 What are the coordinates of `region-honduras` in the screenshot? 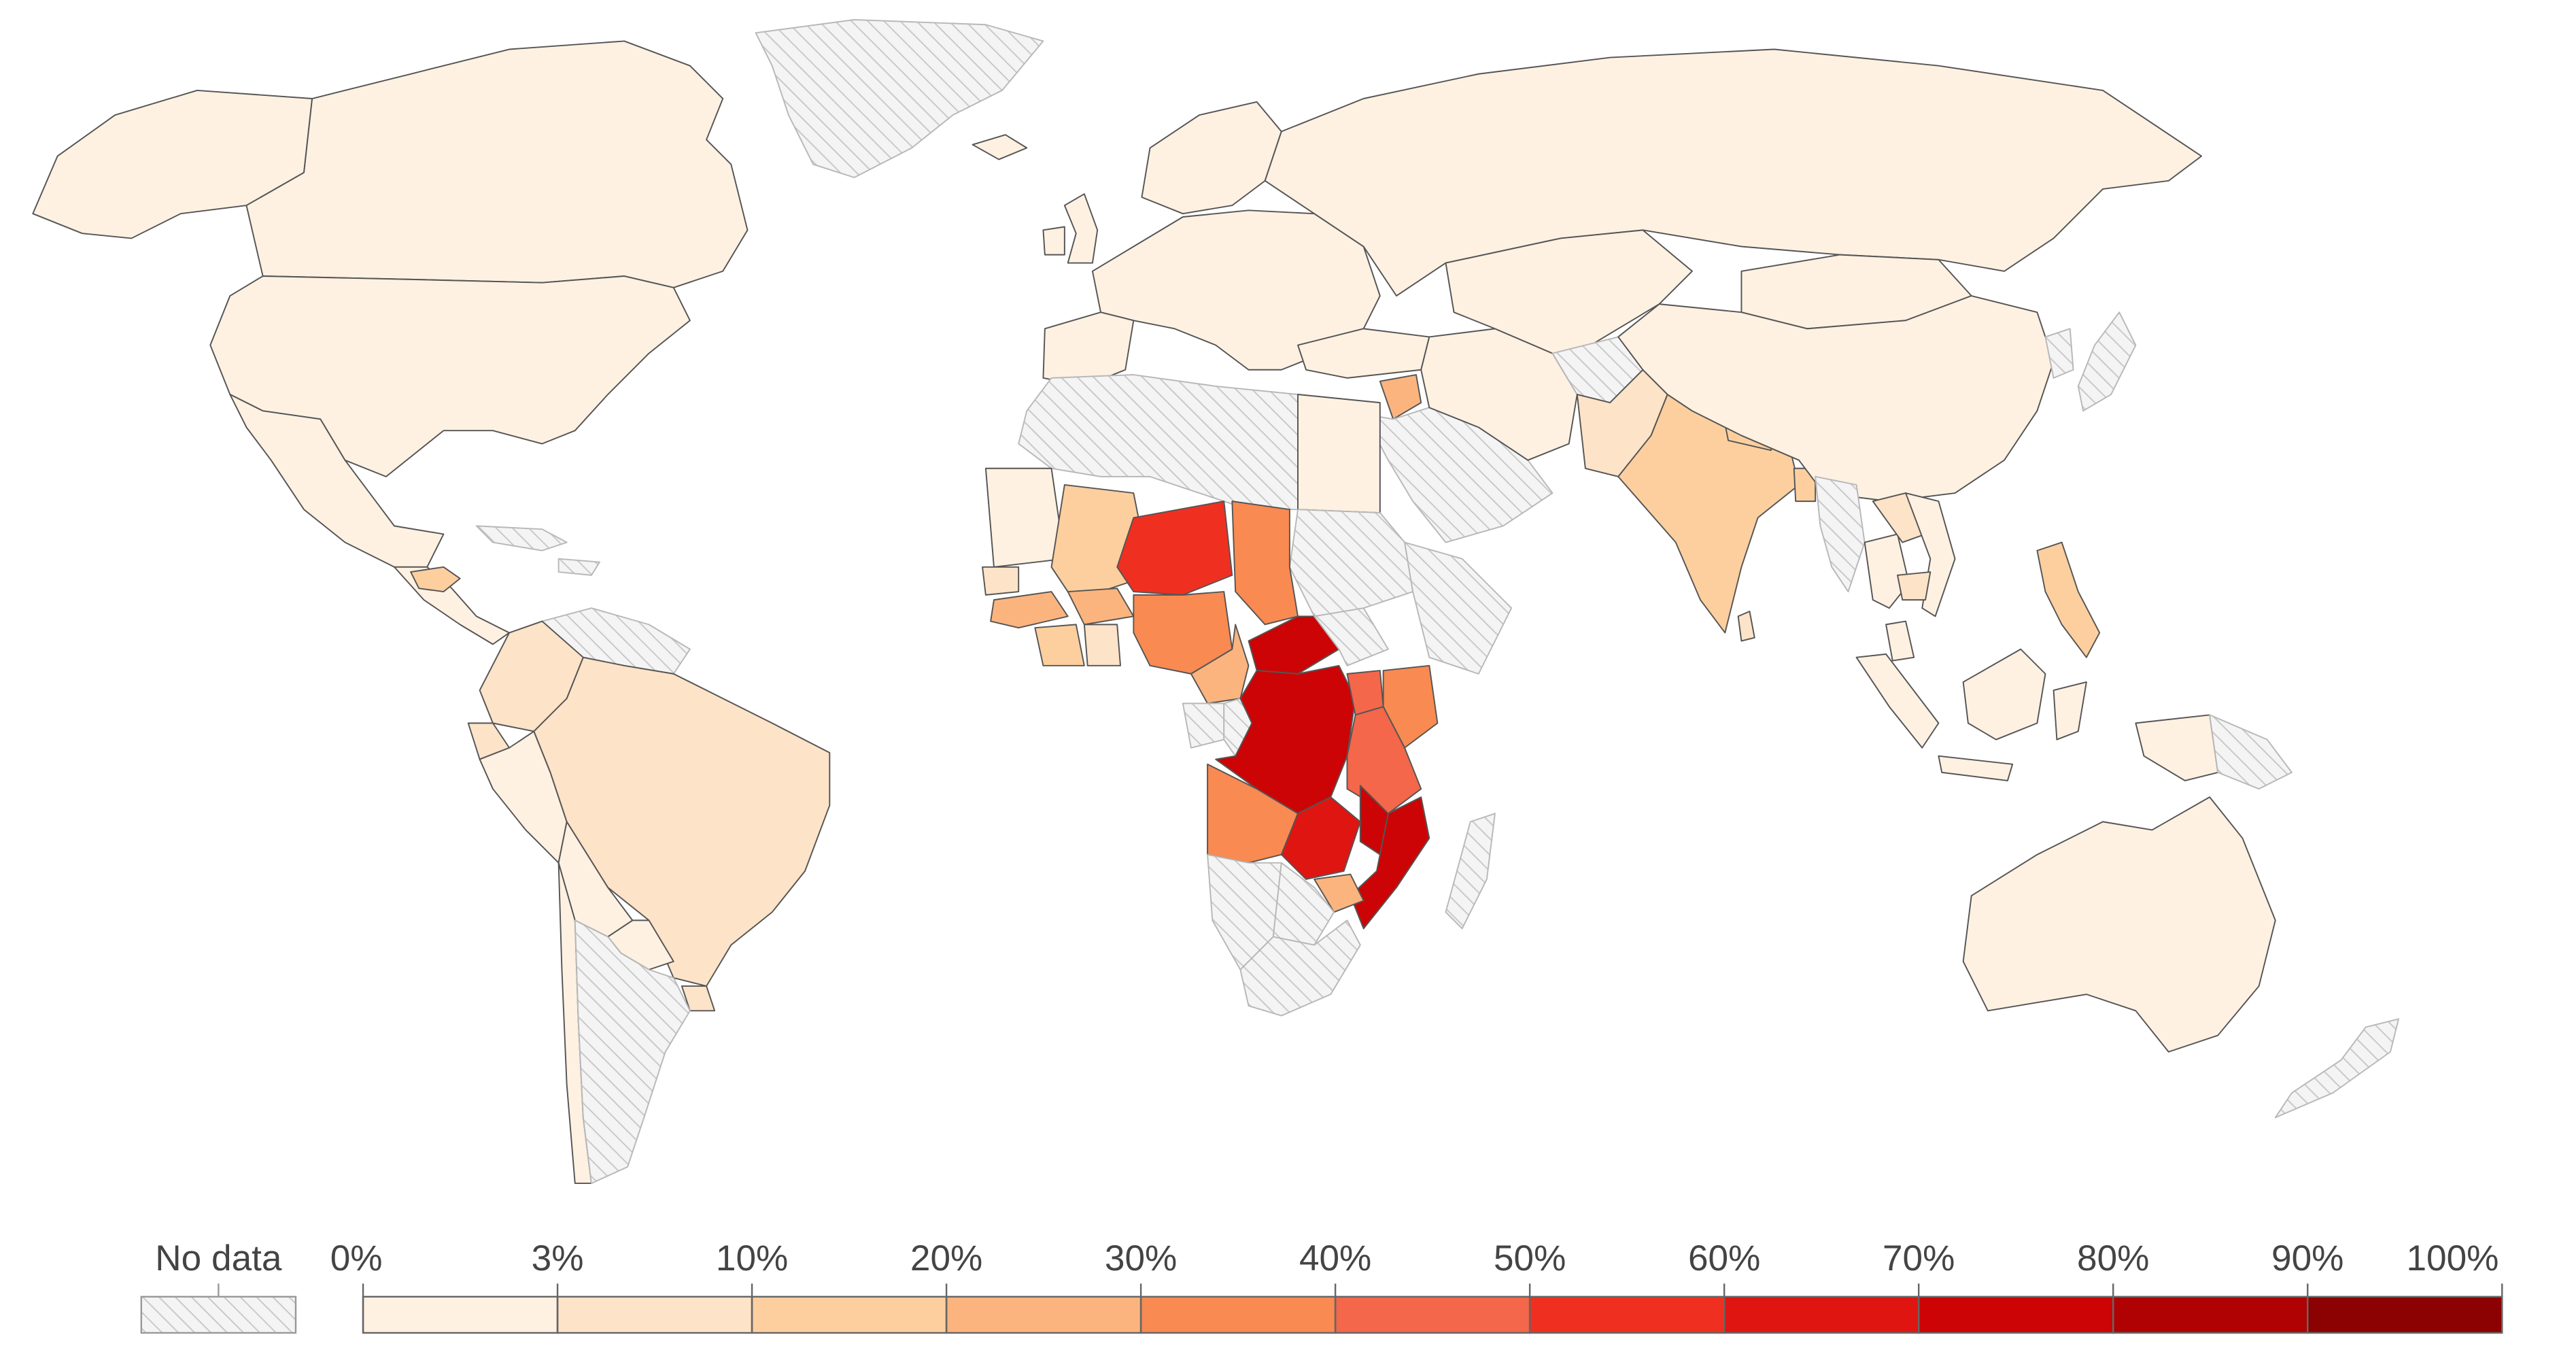 It's located at (435, 579).